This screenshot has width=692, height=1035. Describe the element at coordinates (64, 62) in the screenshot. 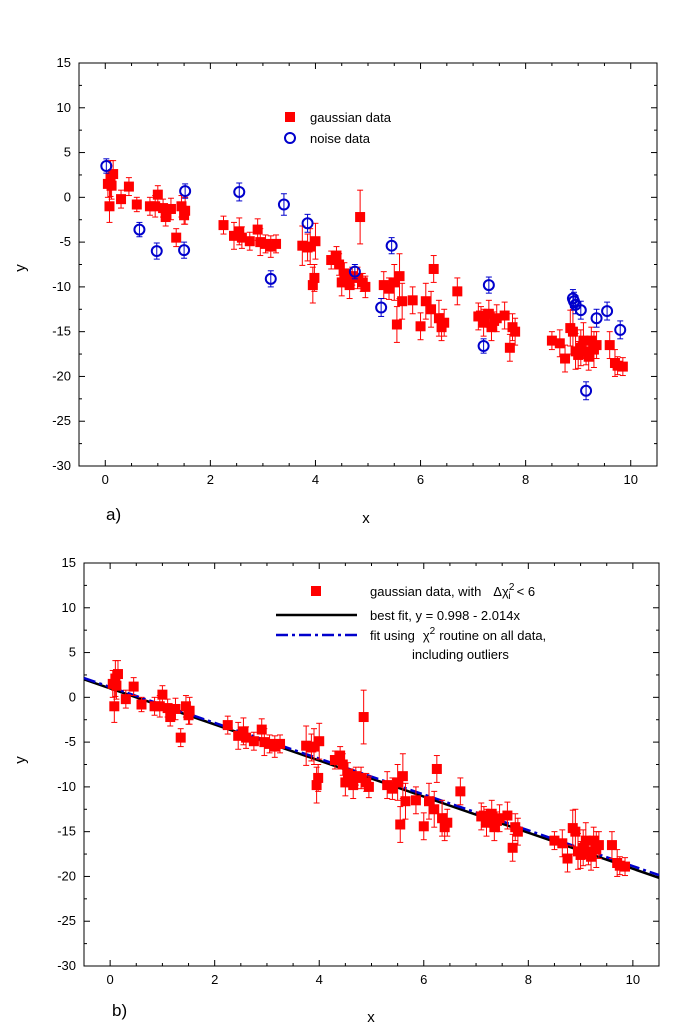

I see `y-tick-label: 15` at that location.